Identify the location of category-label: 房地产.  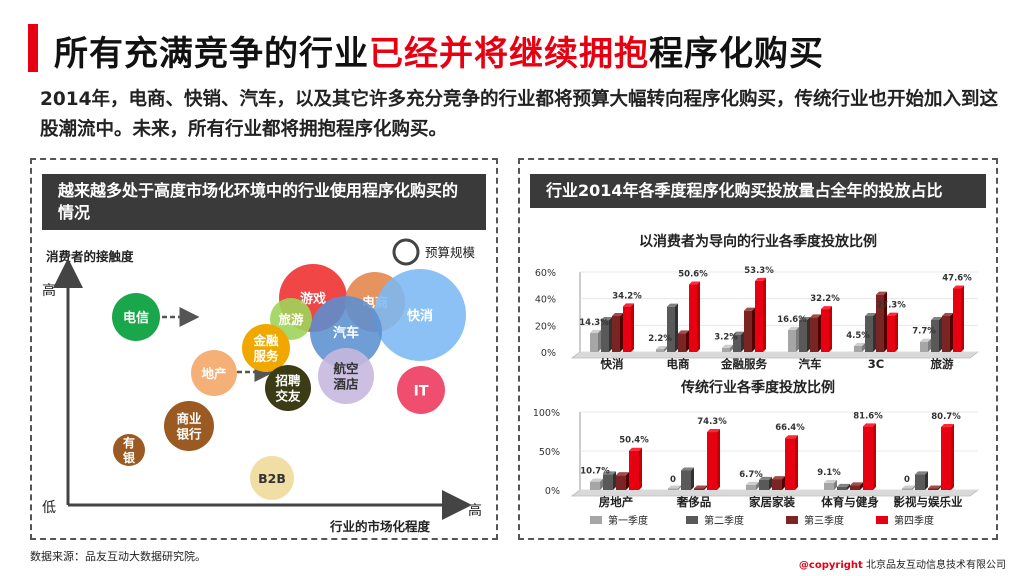
(616, 502).